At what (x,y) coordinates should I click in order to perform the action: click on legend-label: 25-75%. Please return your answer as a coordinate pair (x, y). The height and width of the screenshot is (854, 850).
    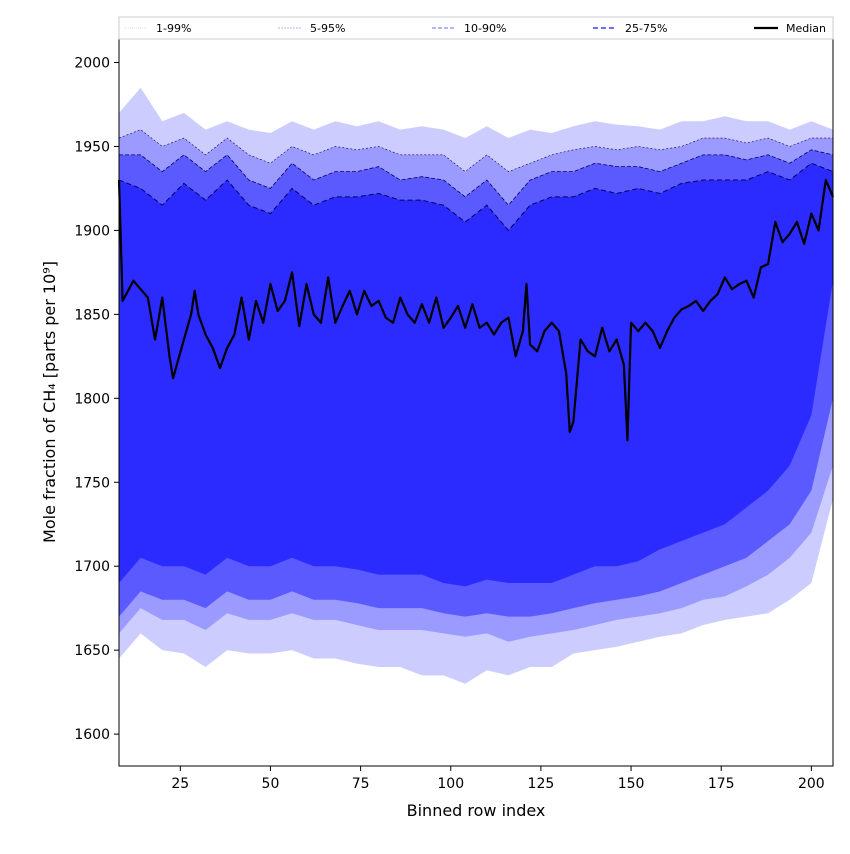
    Looking at the image, I should click on (646, 28).